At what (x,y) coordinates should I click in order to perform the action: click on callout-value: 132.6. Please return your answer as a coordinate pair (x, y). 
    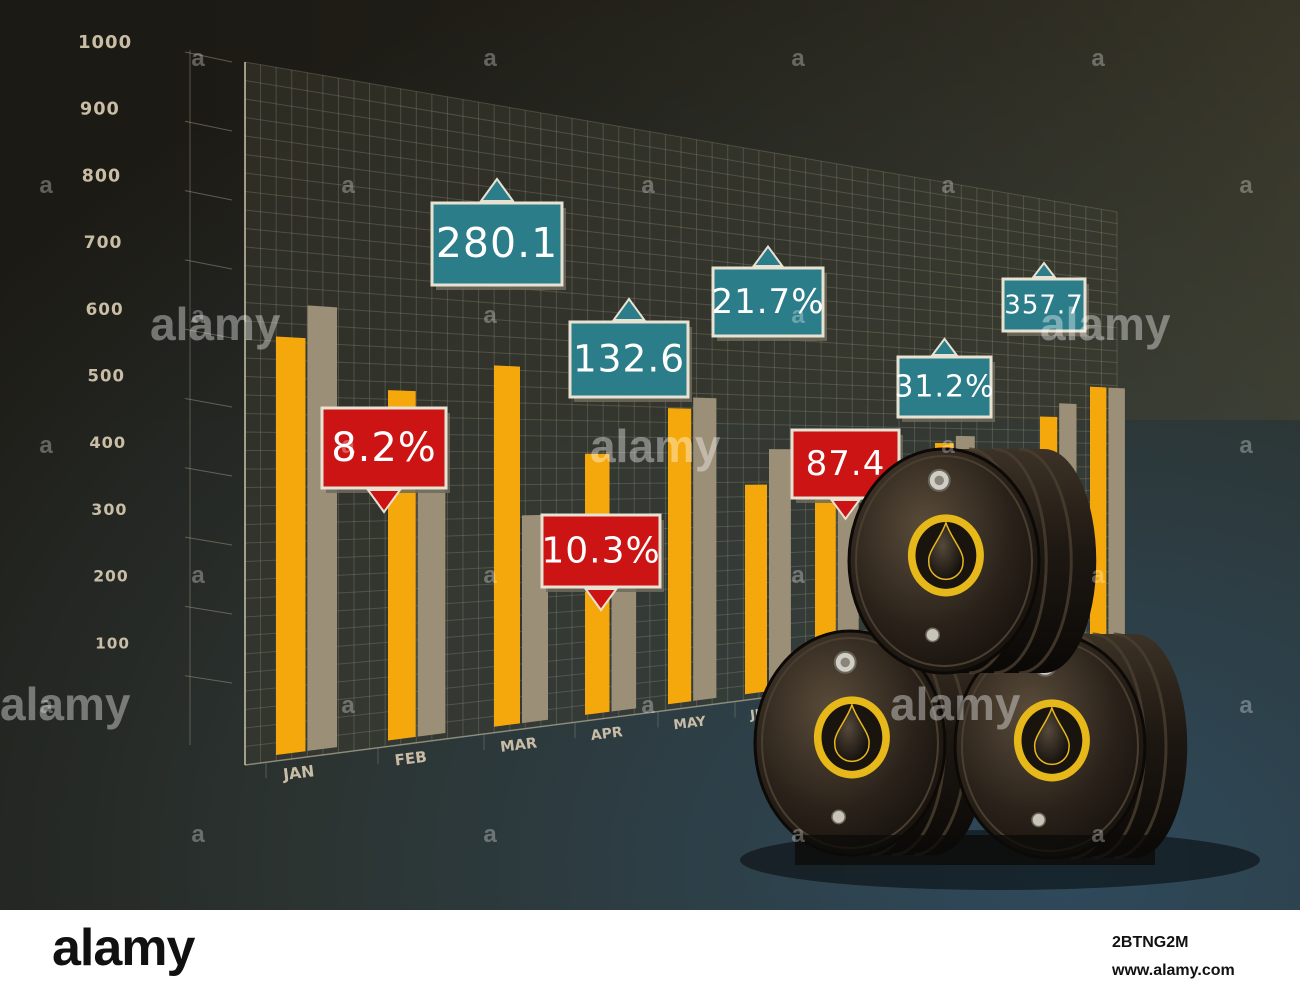
    Looking at the image, I should click on (629, 359).